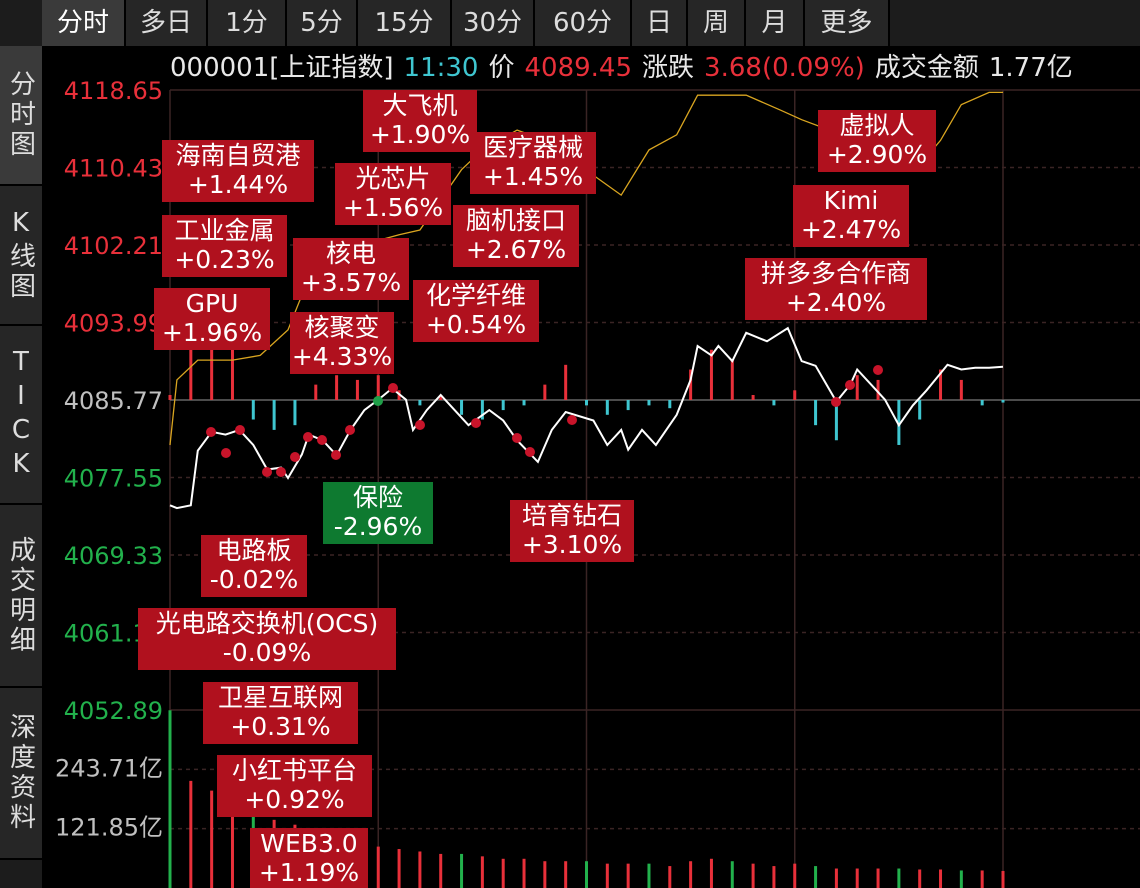  Describe the element at coordinates (282, 68) in the screenshot. I see `index-code: 000001[上证指数]` at that location.